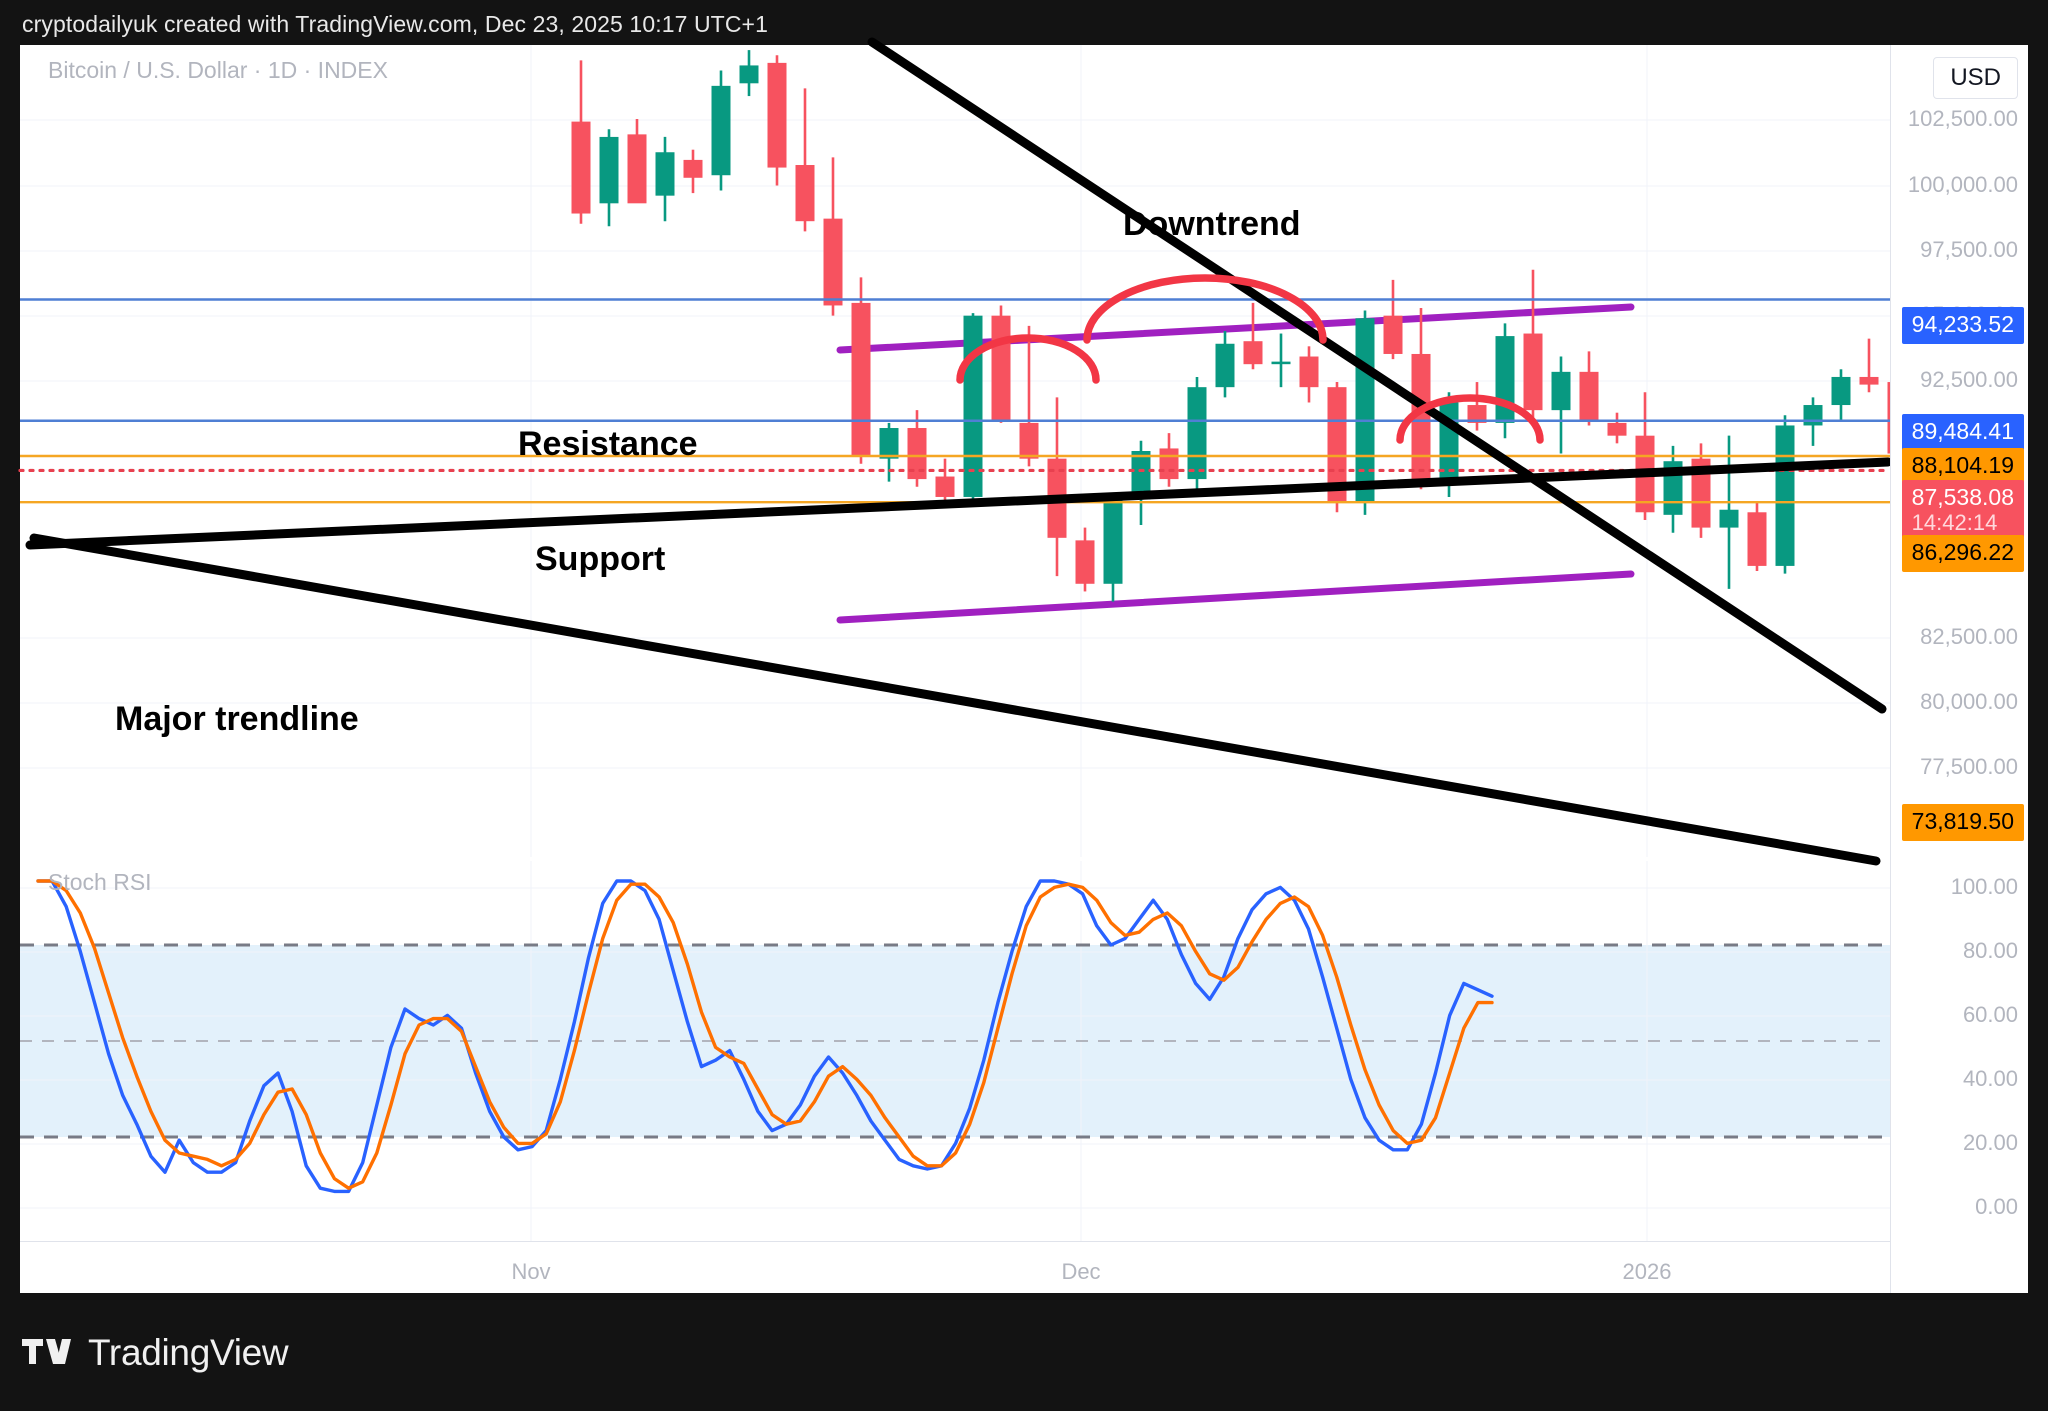 This screenshot has height=1411, width=2048. Describe the element at coordinates (1962, 118) in the screenshot. I see `price-tick: 102,500.00` at that location.